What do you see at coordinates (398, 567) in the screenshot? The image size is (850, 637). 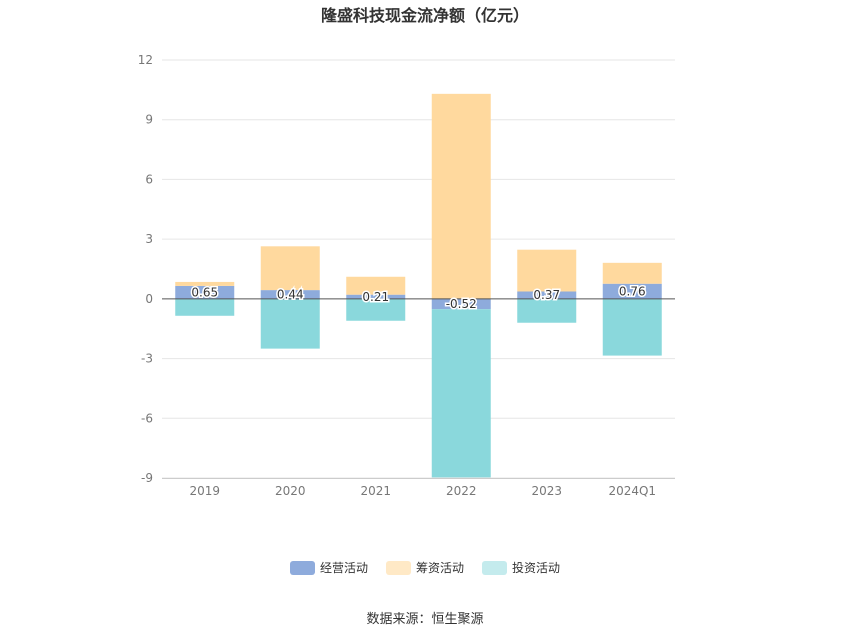 I see `legend-swatch-financing` at bounding box center [398, 567].